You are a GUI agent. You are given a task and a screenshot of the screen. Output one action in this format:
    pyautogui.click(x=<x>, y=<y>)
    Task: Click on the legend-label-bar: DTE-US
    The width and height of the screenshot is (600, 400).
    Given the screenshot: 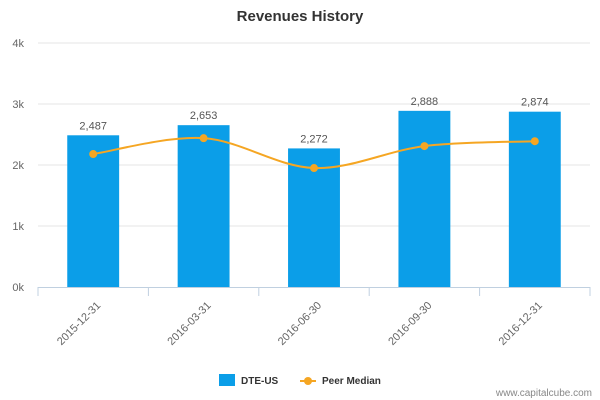 What is the action you would take?
    pyautogui.click(x=260, y=381)
    